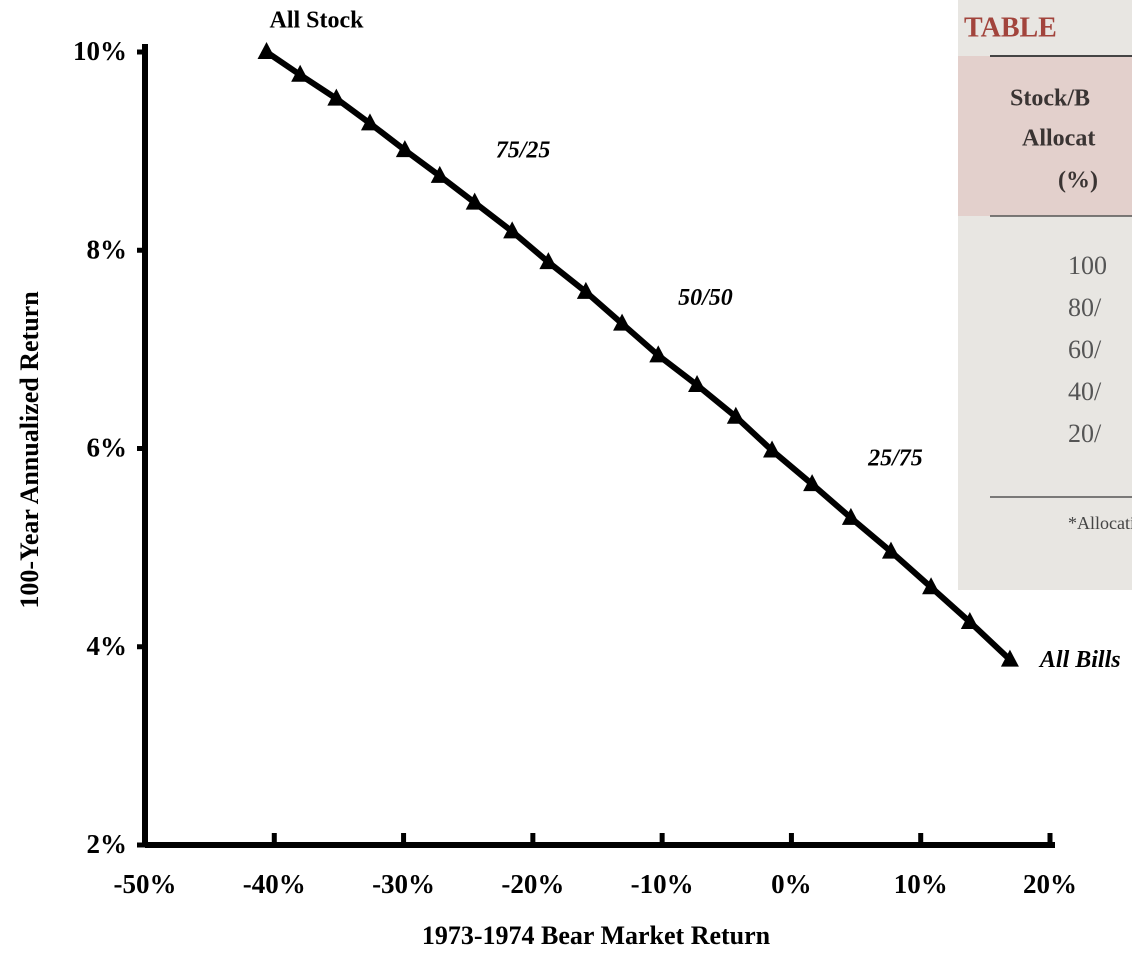  I want to click on inset-row: 100, so click(1087, 265).